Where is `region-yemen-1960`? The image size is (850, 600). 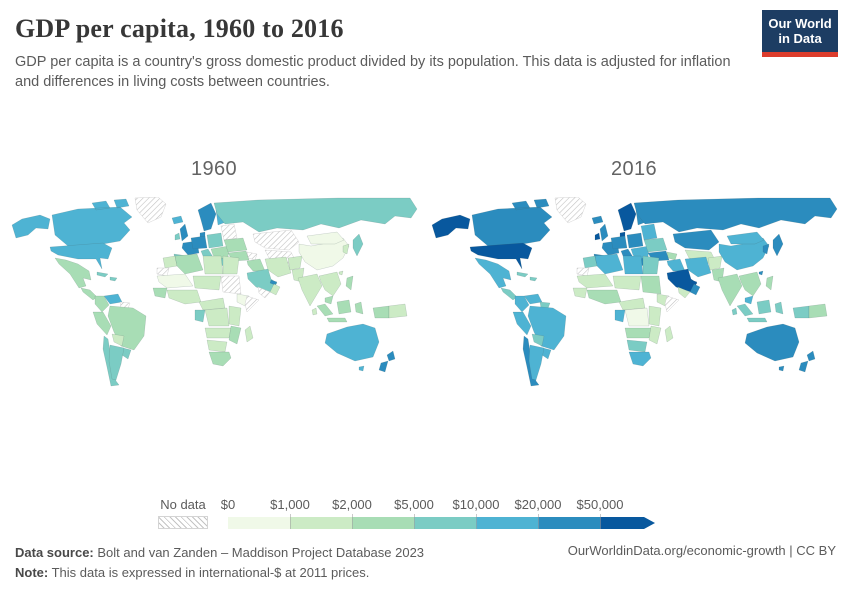
region-yemen-1960 is located at coordinates (264, 292).